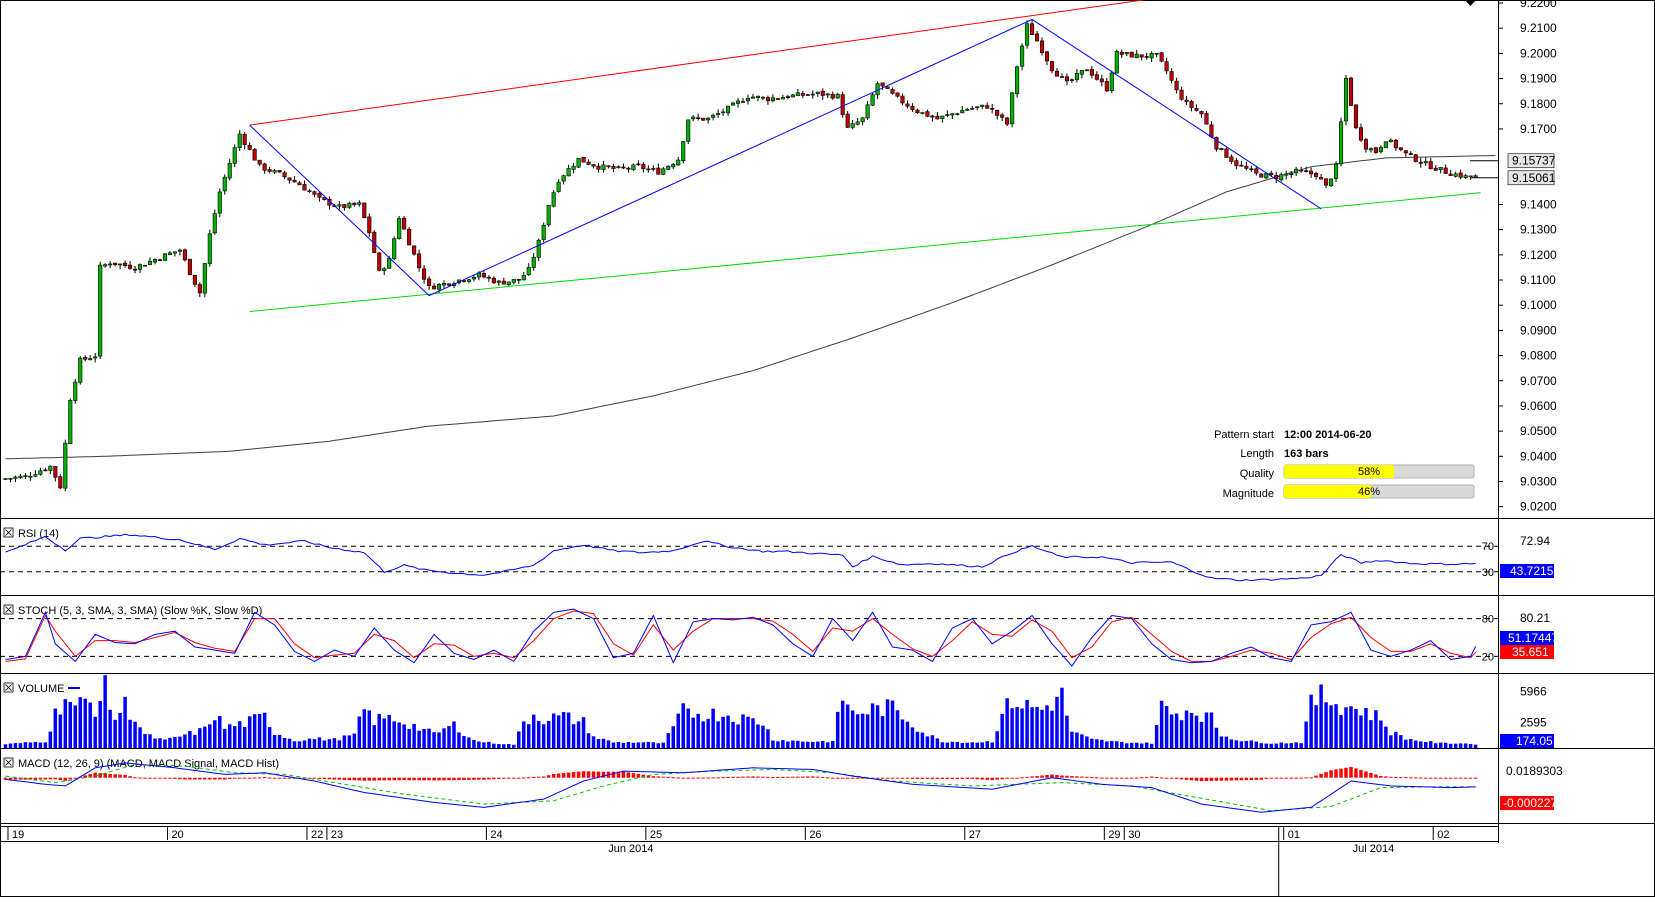  Describe the element at coordinates (1538, 330) in the screenshot. I see `price-tick-label-11: 9.0900` at that location.